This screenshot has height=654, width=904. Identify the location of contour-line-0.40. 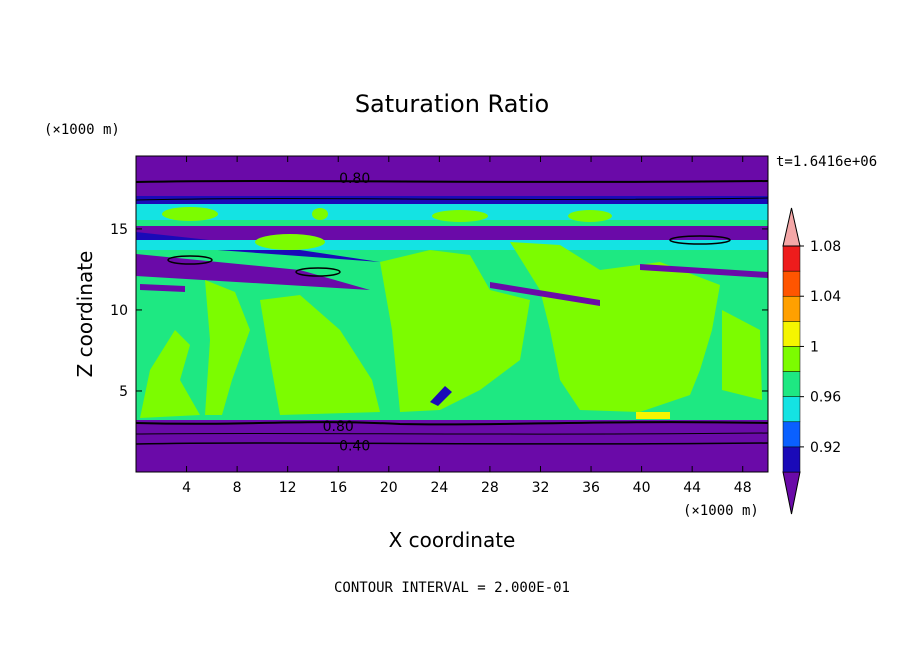
(452, 443).